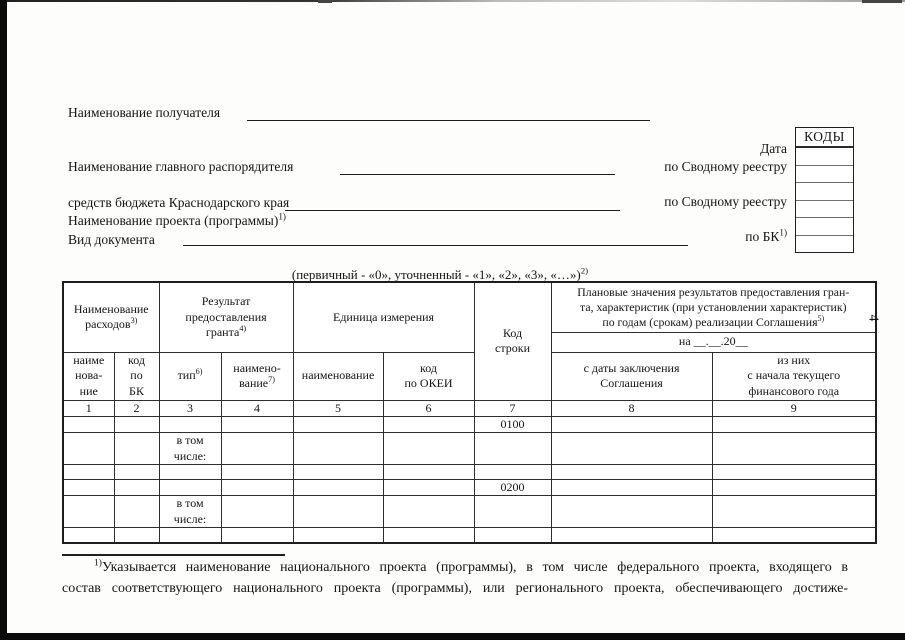  What do you see at coordinates (824, 157) in the screenshot?
I see `codes-cell-date` at bounding box center [824, 157].